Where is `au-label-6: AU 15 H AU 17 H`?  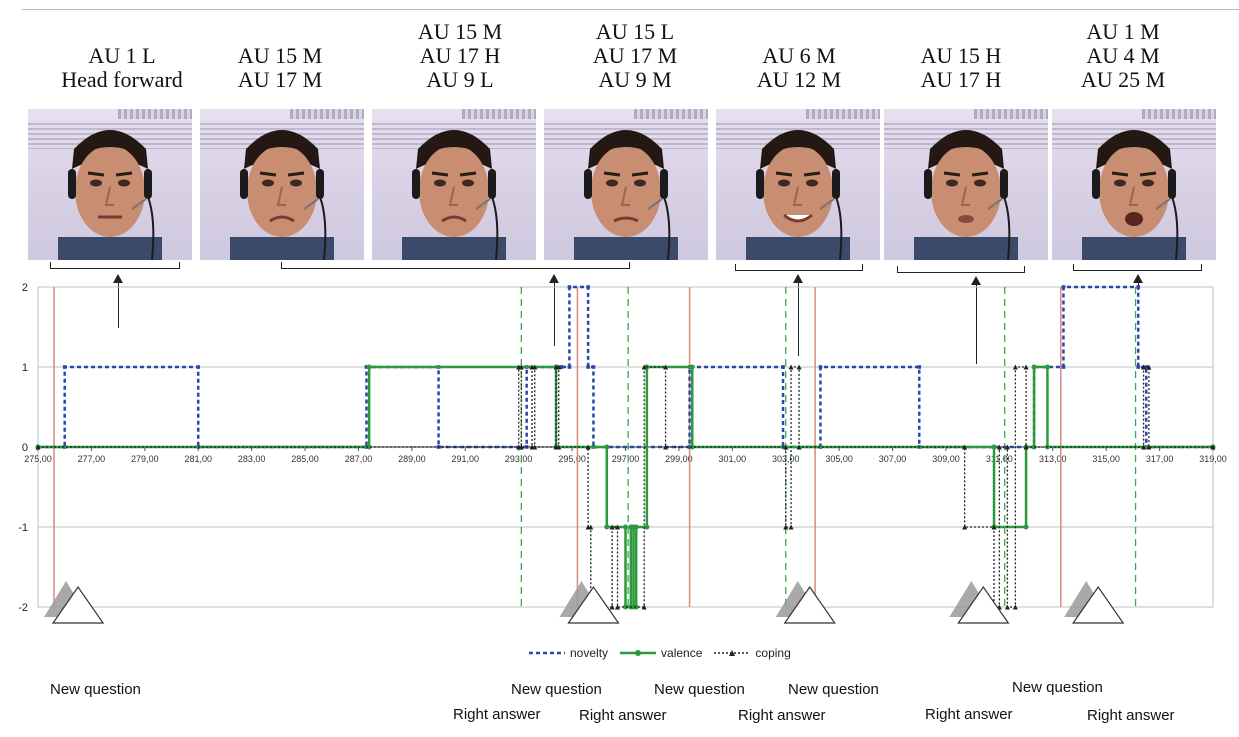
au-label-6: AU 15 H AU 17 H is located at coordinates (961, 68).